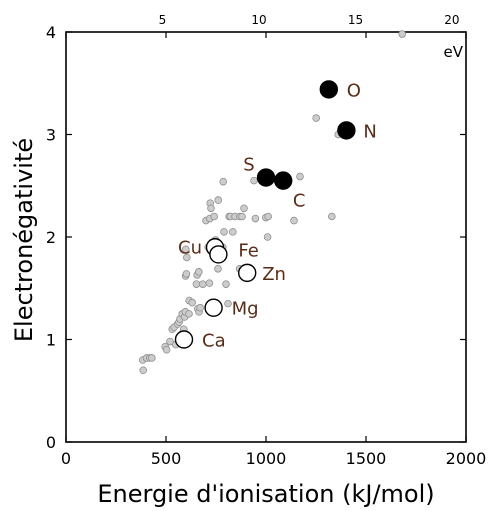 Image resolution: width=493 pixels, height=511 pixels. Describe the element at coordinates (184, 339) in the screenshot. I see `metal-point-ca` at that location.